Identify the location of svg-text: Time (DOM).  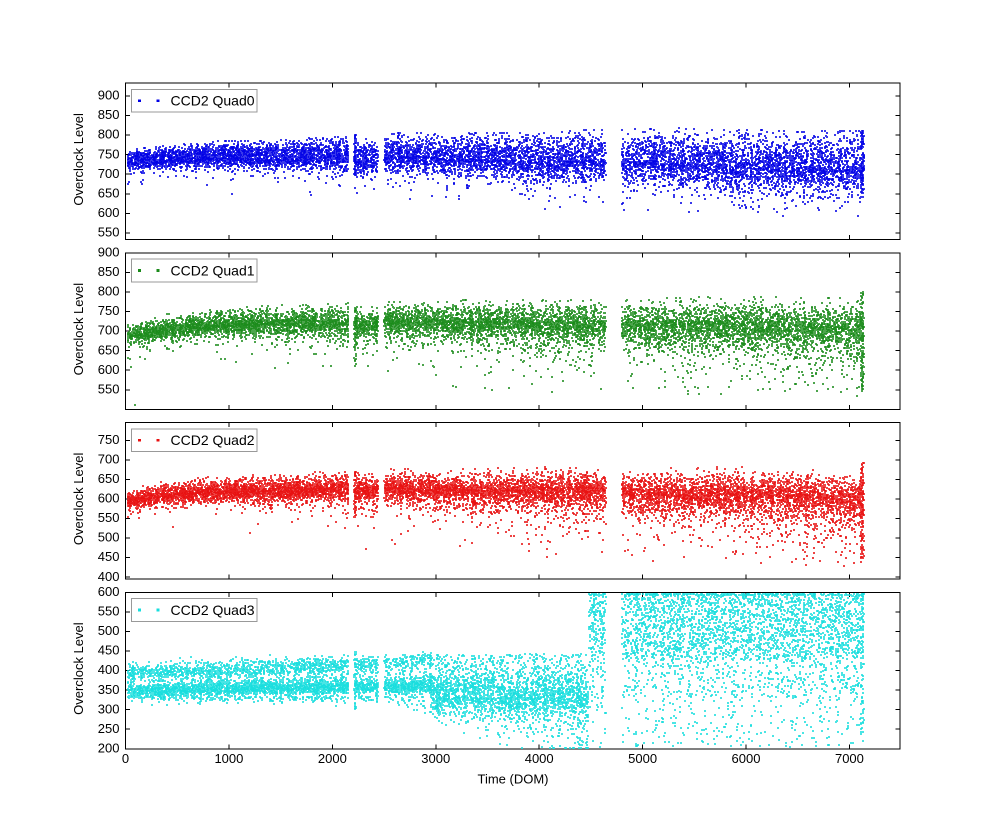
(512, 779).